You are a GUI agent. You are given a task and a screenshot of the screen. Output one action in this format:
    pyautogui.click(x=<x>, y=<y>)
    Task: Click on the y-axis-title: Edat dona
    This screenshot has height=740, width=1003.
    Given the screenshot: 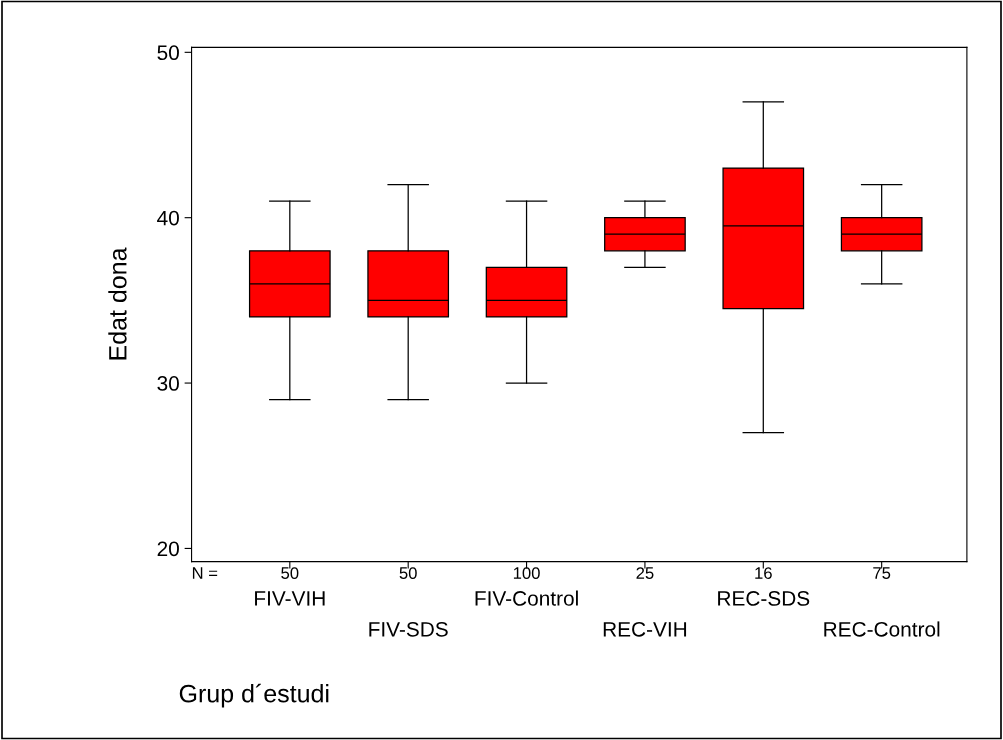 What is the action you would take?
    pyautogui.click(x=117, y=303)
    